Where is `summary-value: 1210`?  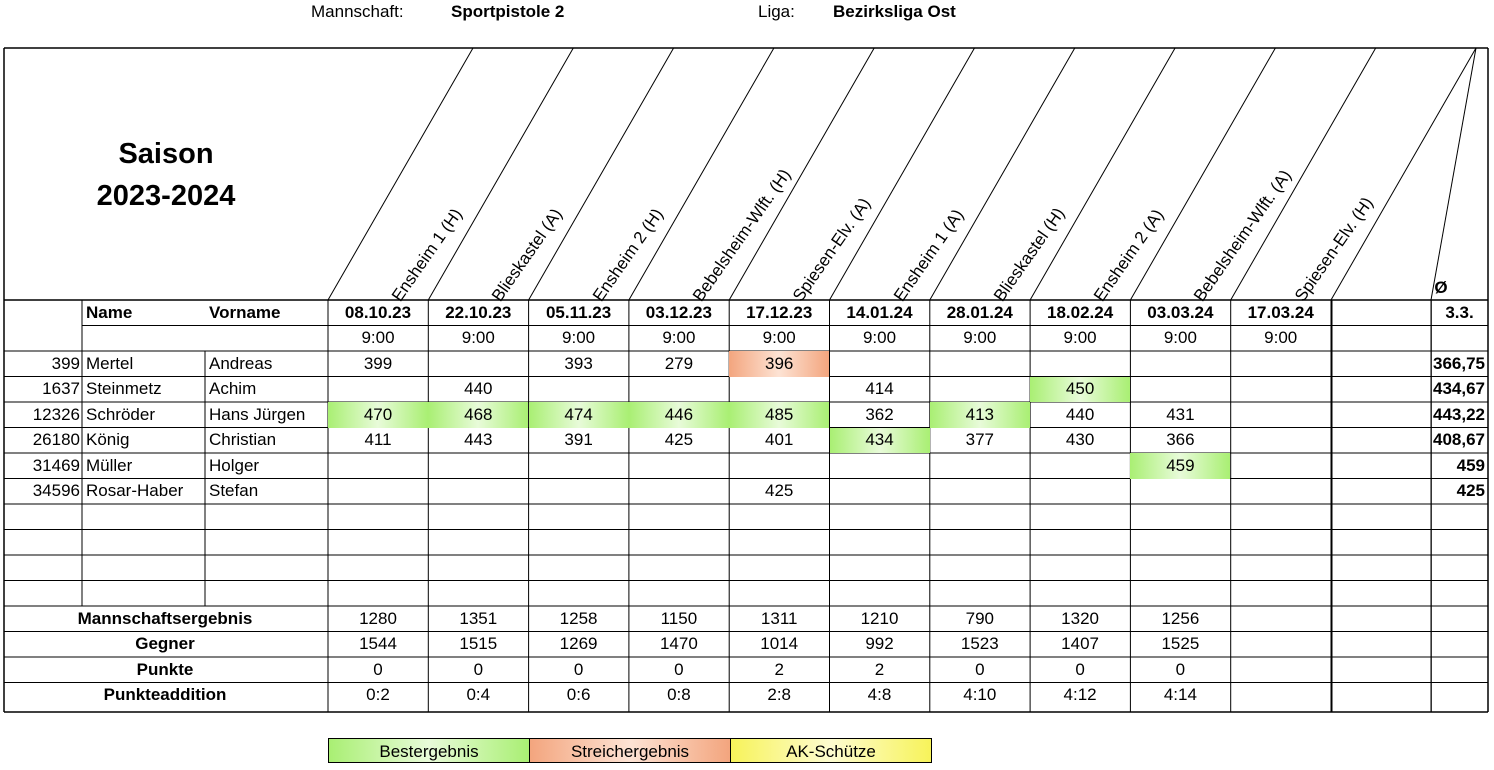 summary-value: 1210 is located at coordinates (879, 618).